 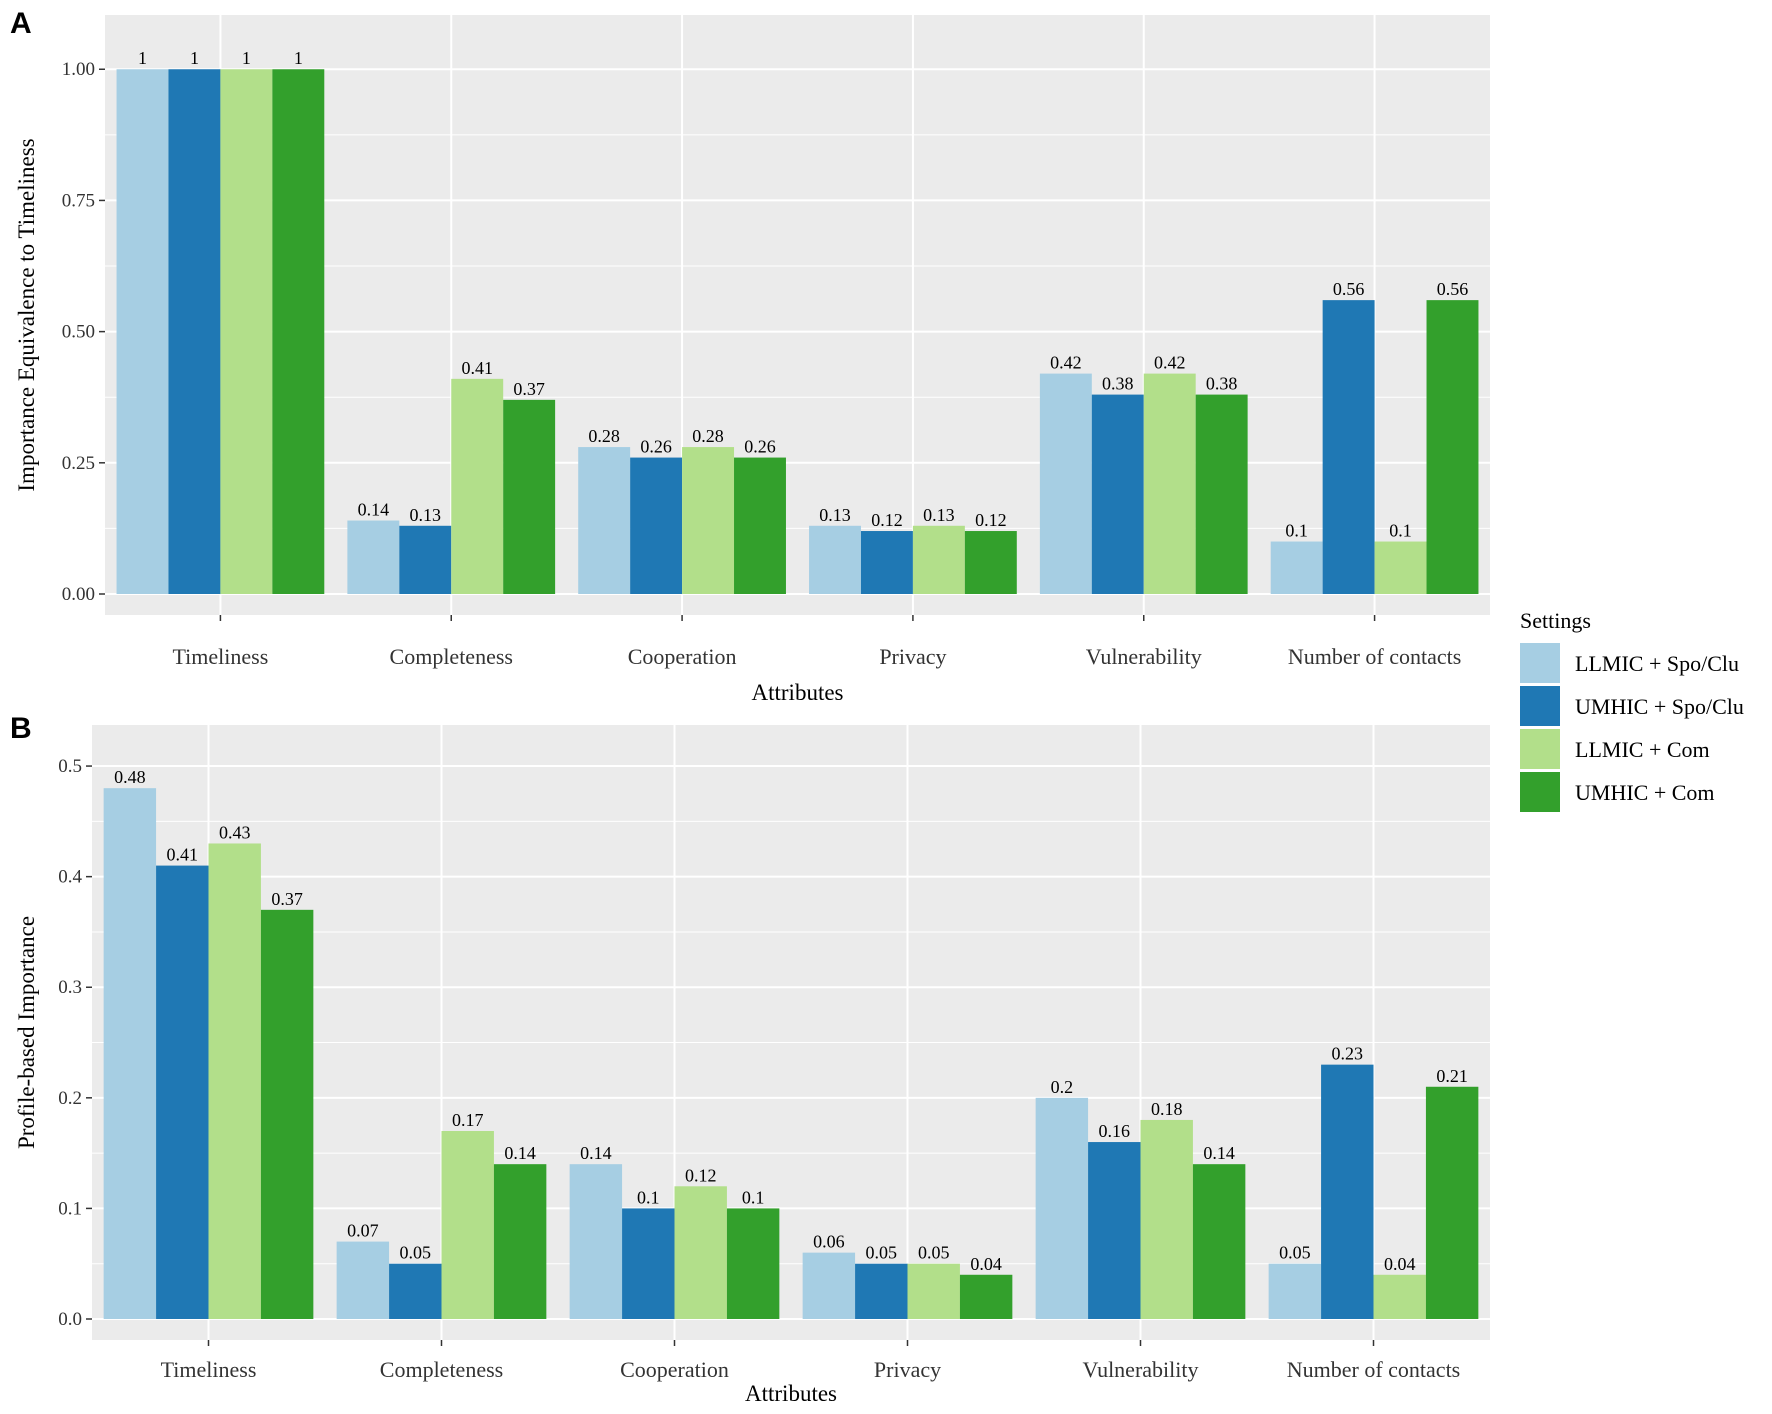 I want to click on data-label: 0.23, so click(x=1348, y=1054).